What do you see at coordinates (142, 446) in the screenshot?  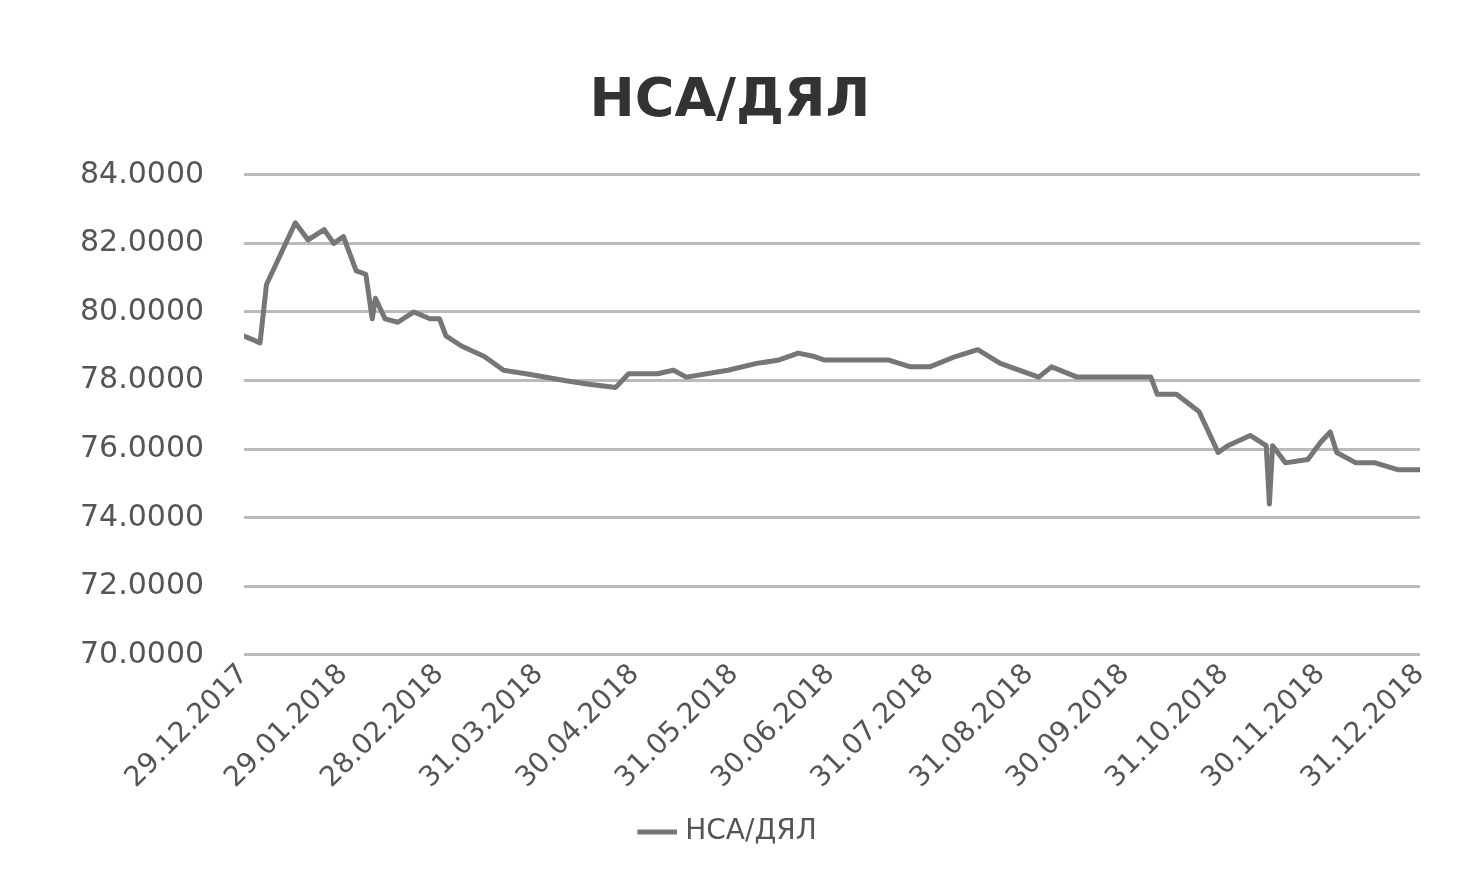 I see `y-tick-label: 76.0000` at bounding box center [142, 446].